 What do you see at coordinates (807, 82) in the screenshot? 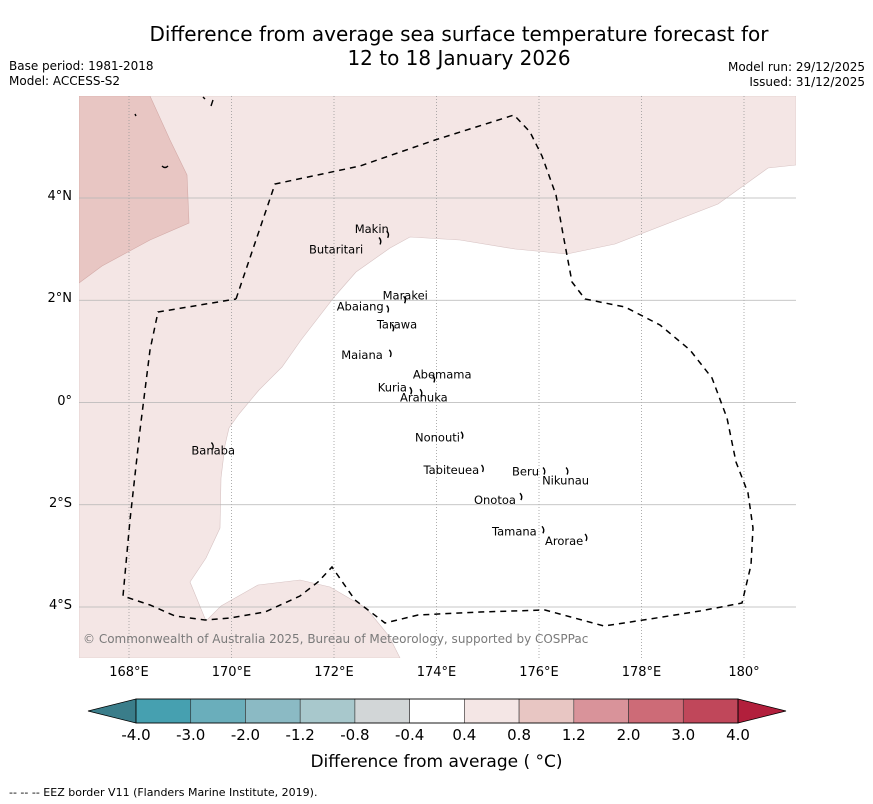
I see `issued-date: Issued: 31/12/2025` at bounding box center [807, 82].